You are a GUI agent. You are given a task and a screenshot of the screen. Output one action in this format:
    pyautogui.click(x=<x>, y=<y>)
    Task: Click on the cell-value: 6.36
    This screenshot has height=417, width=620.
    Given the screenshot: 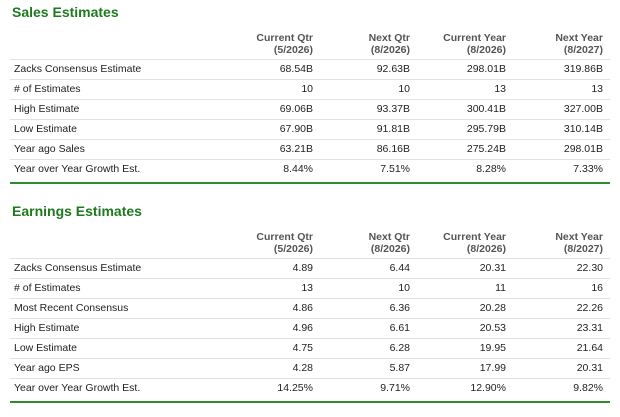 What is the action you would take?
    pyautogui.click(x=399, y=308)
    